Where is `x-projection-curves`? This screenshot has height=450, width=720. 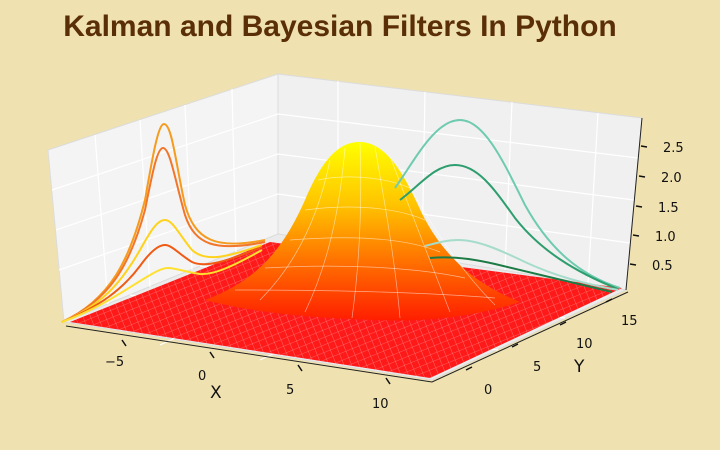
x-projection-curves is located at coordinates (163, 222).